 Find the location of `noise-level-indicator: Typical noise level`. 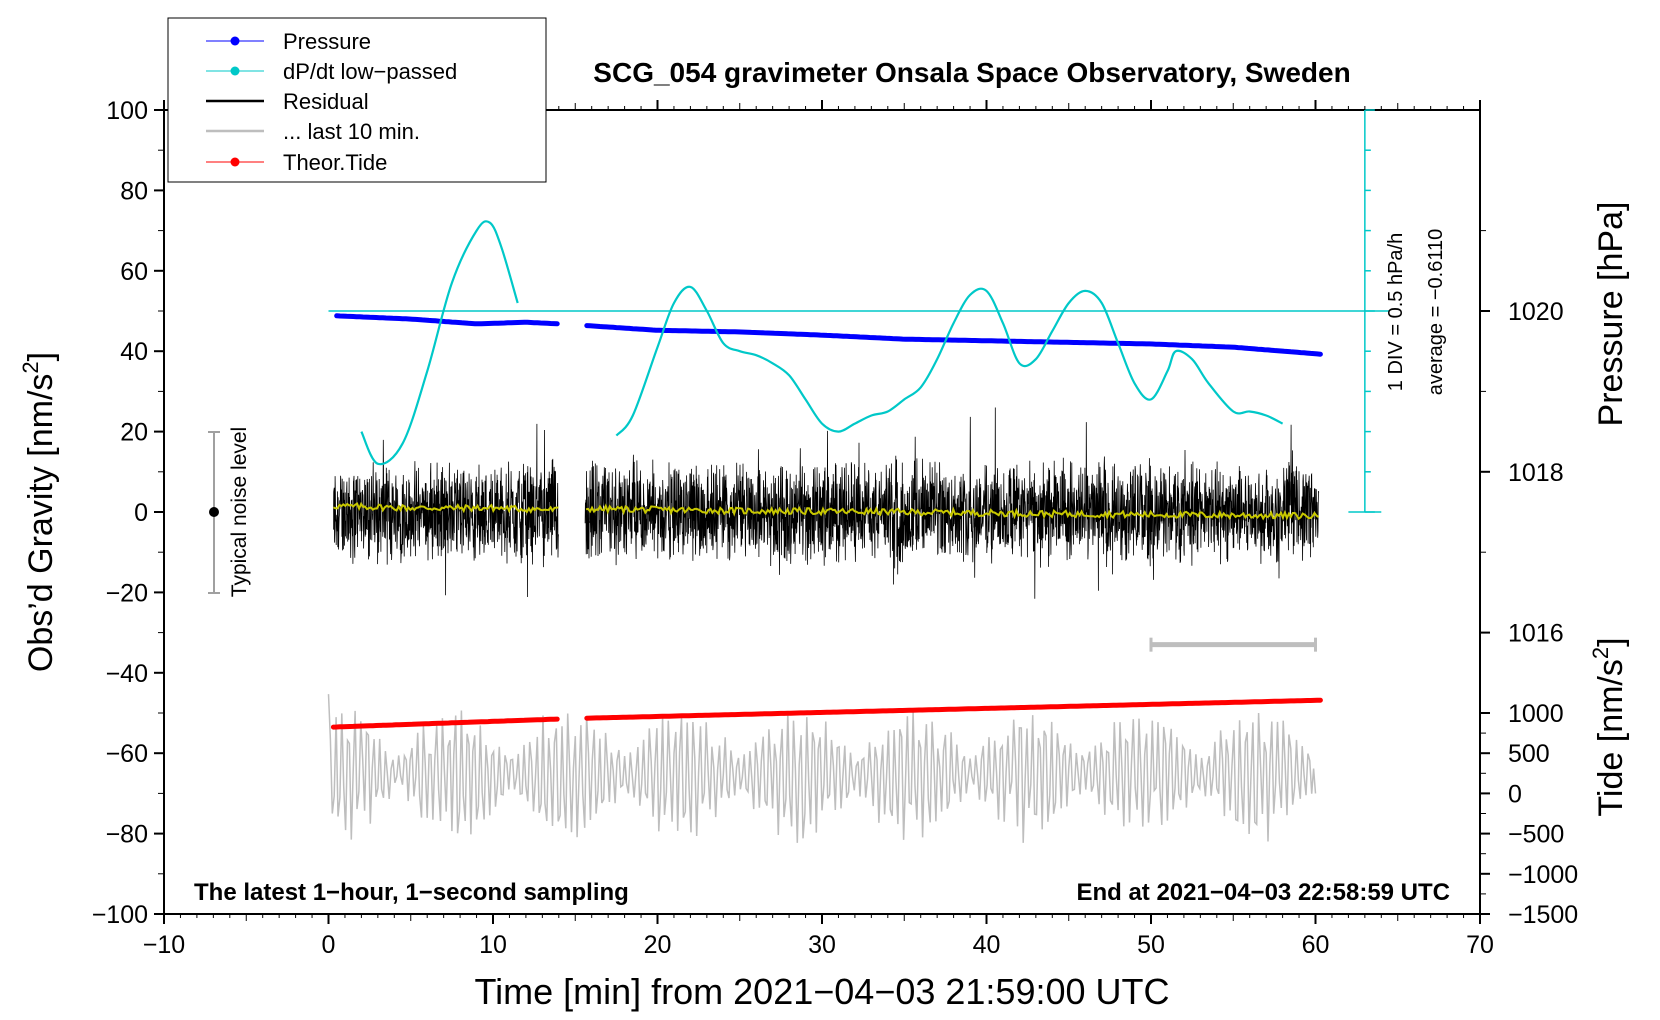

noise-level-indicator: Typical noise level is located at coordinates (229, 512).